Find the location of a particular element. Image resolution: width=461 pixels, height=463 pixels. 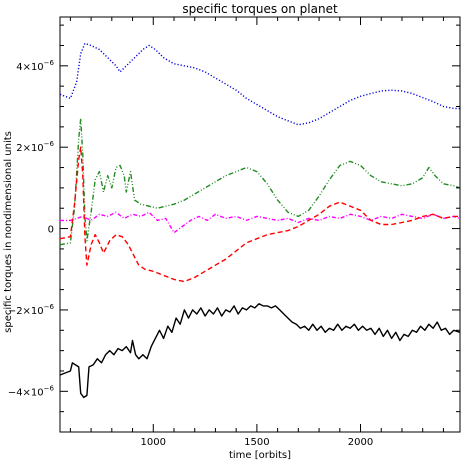

y-tick-label: −2×10⁻⁶ is located at coordinates (31, 310).